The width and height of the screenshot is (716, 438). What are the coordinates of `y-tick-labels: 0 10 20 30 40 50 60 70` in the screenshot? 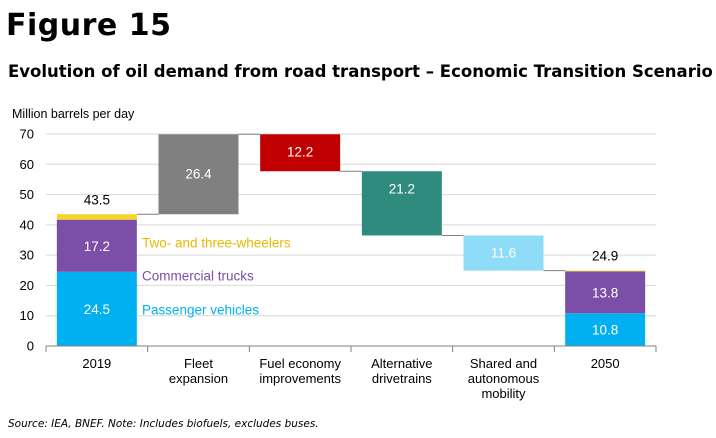 It's located at (27, 240).